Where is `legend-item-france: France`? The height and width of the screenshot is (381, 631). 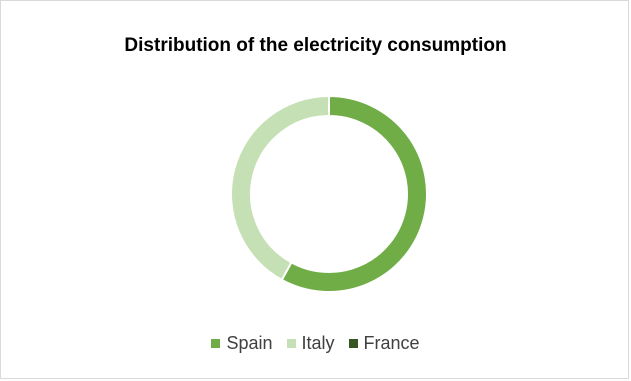 legend-item-france: France is located at coordinates (384, 343).